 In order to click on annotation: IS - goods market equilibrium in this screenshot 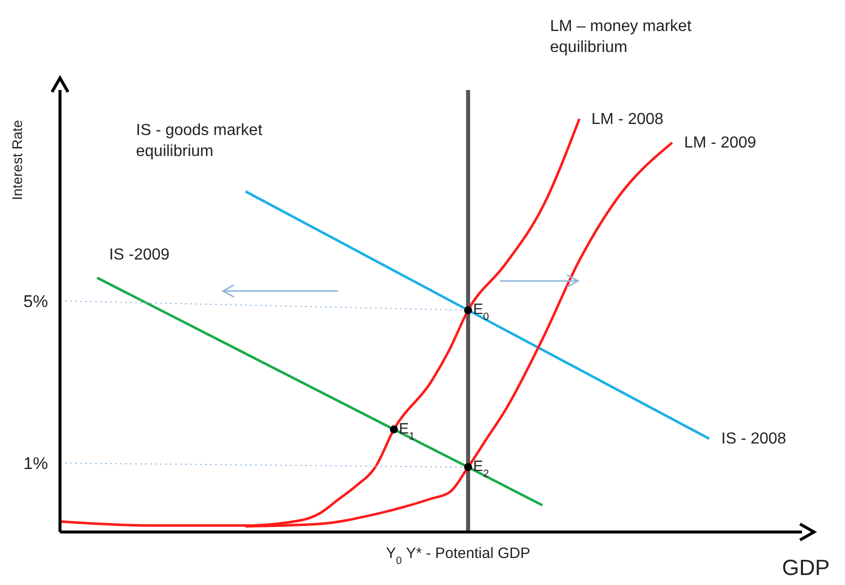, I will do `click(200, 141)`.